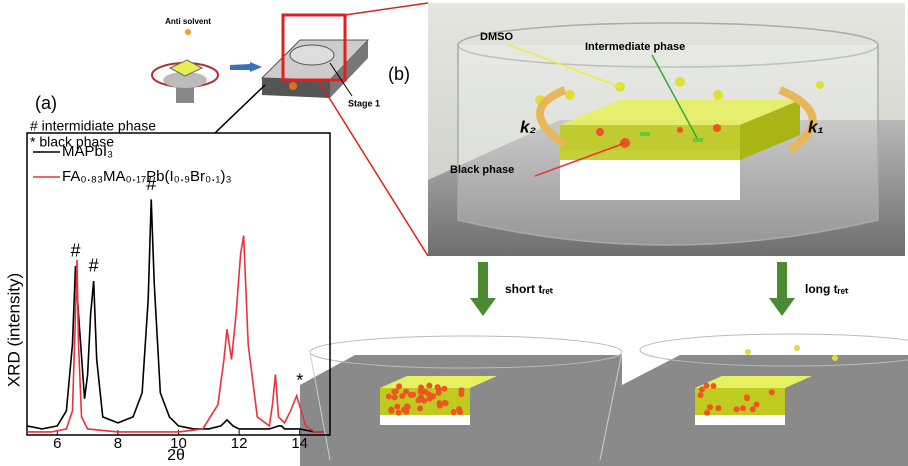  I want to click on panel-label: (a), so click(46, 103).